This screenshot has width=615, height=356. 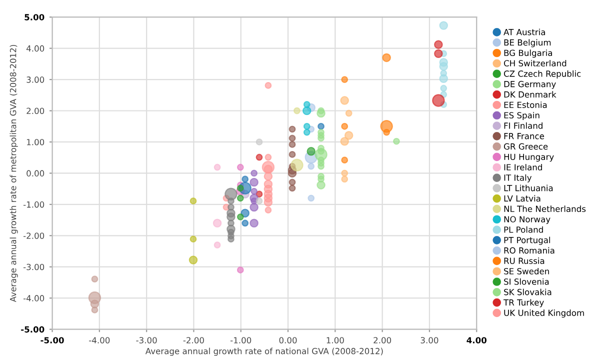 What do you see at coordinates (335, 340) in the screenshot?
I see `x-tick-label: 1.00` at bounding box center [335, 340].